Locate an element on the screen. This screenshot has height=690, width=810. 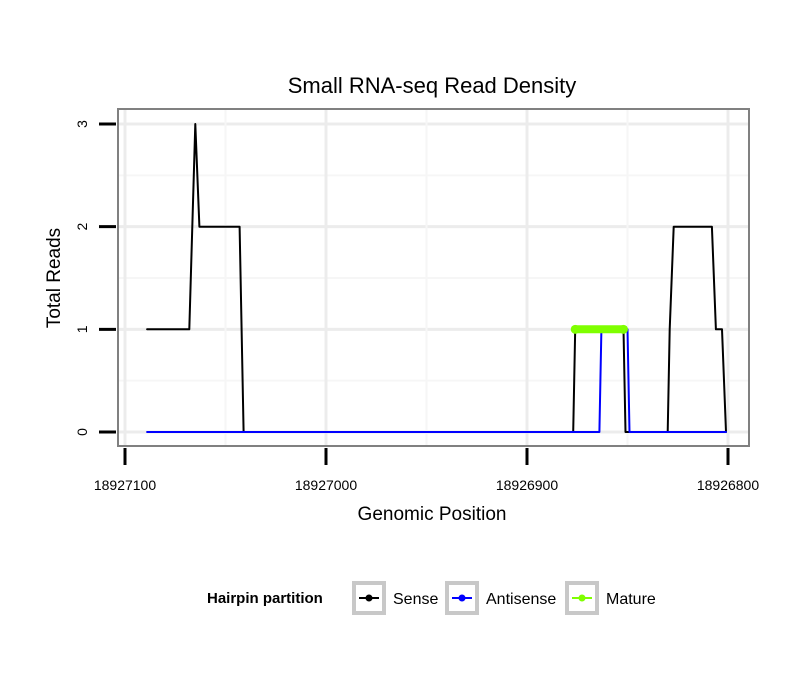
x-tick-label: 18926900 is located at coordinates (527, 485).